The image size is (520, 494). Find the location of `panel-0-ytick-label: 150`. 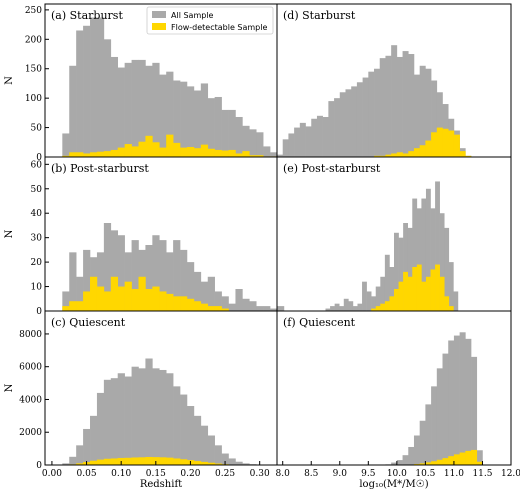

panel-0-ytick-label: 150 is located at coordinates (33, 70).